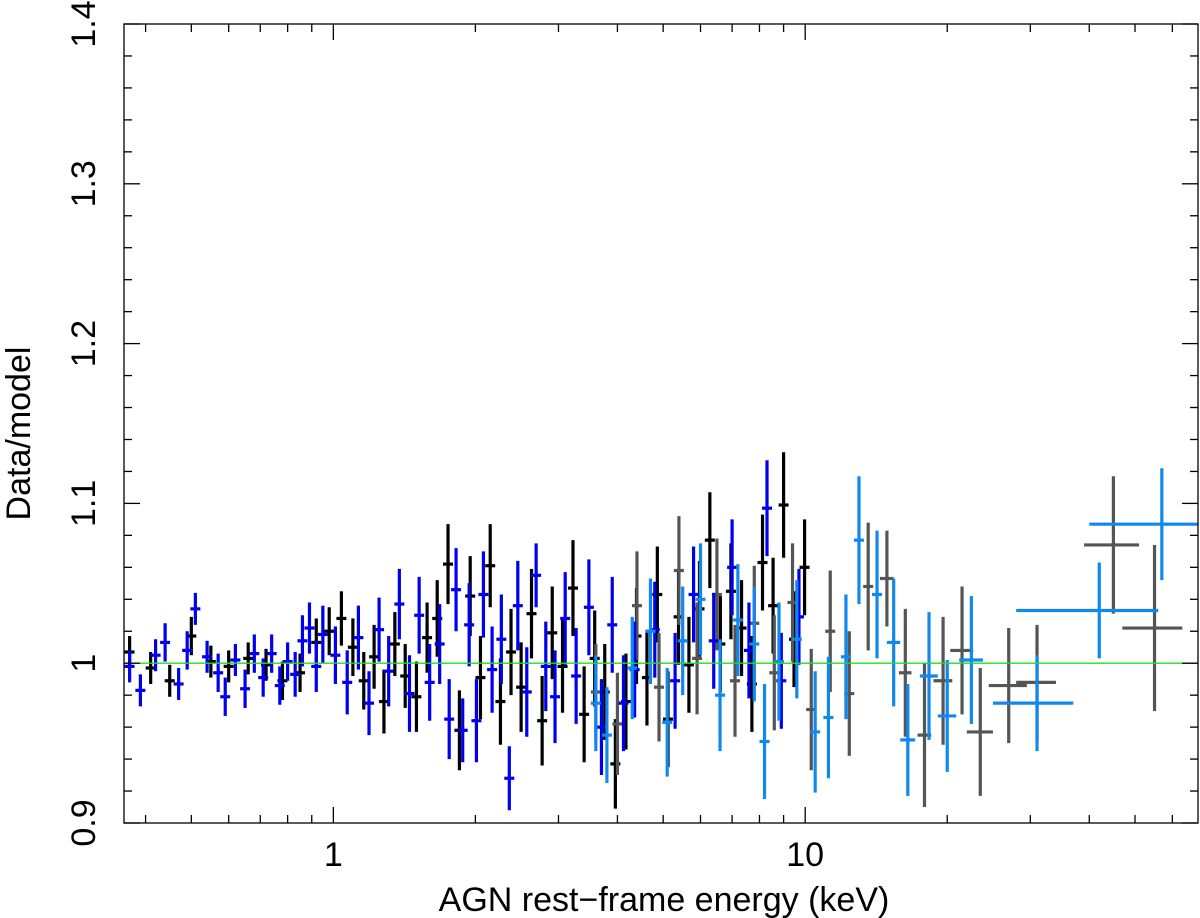 The width and height of the screenshot is (1200, 918). What do you see at coordinates (84, 23) in the screenshot?
I see `y-tick-label: 1.4` at bounding box center [84, 23].